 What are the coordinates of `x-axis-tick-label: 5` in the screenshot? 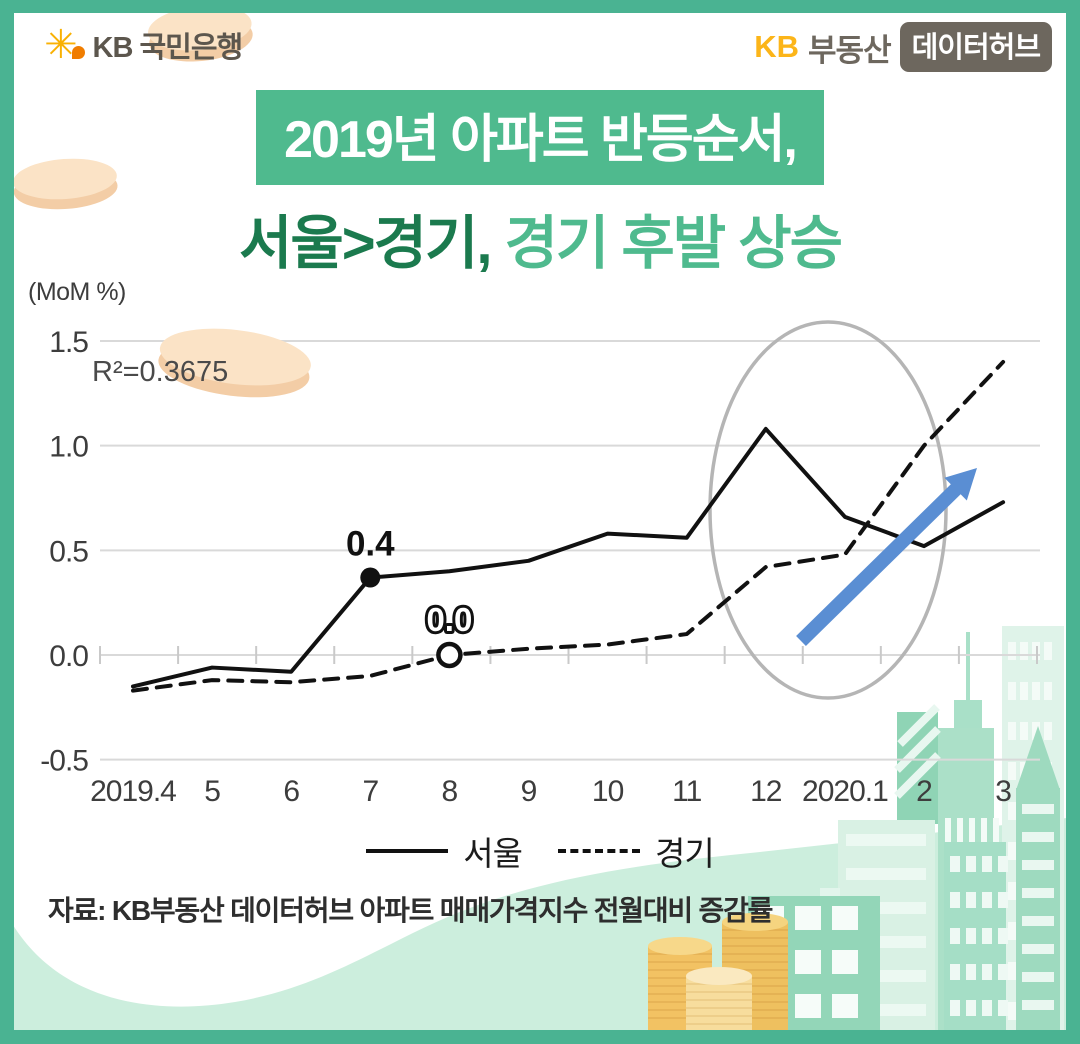 It's located at (212, 791).